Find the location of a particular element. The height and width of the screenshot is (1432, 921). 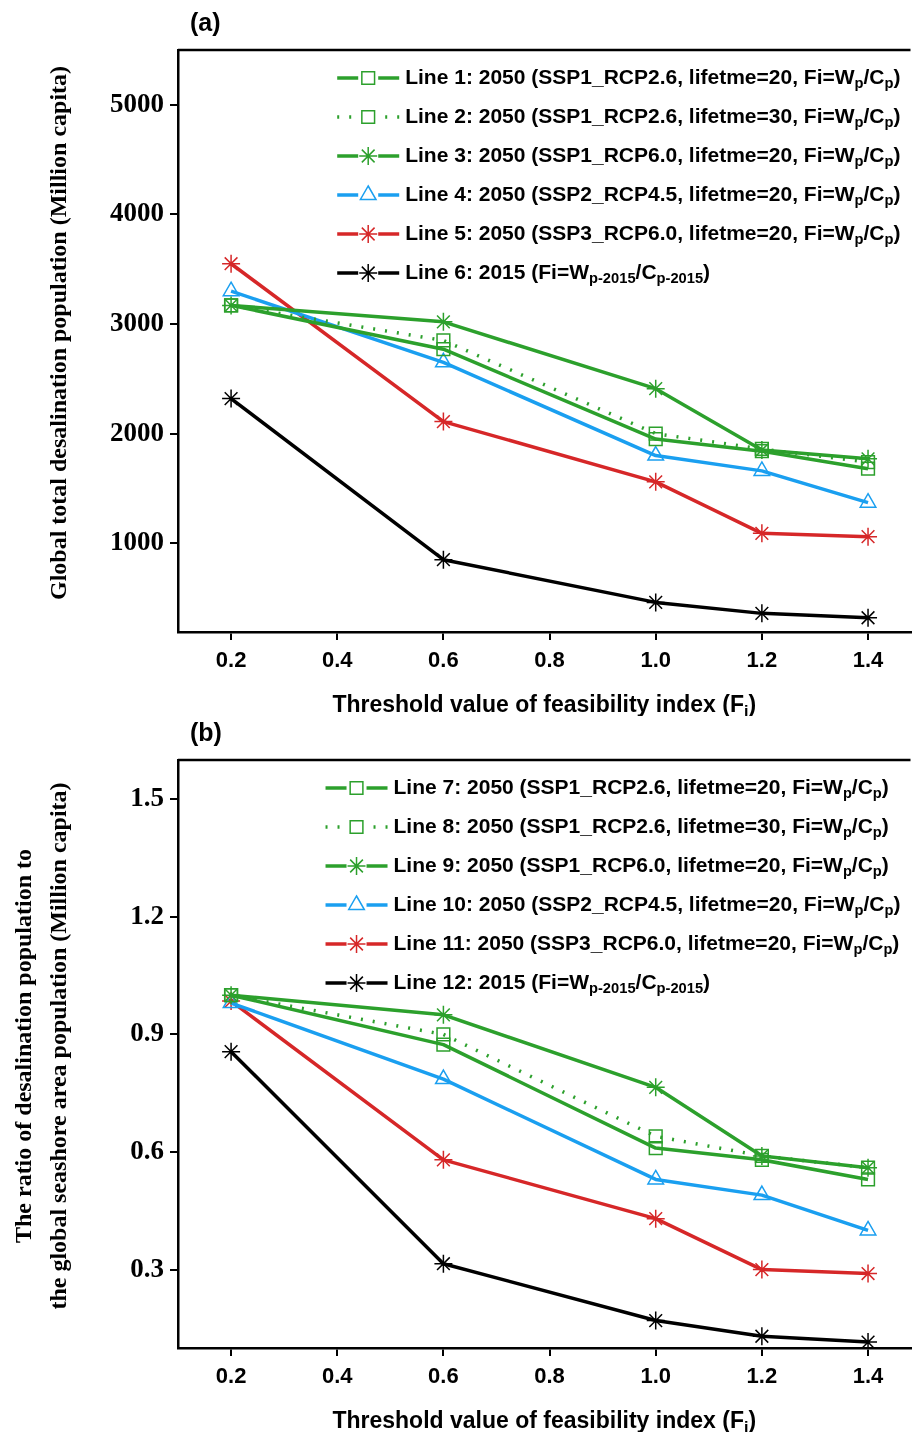

y-axis-title: The ratio of desalination population to the global seashore area population (Million capita) is located at coordinates (41, 1046).